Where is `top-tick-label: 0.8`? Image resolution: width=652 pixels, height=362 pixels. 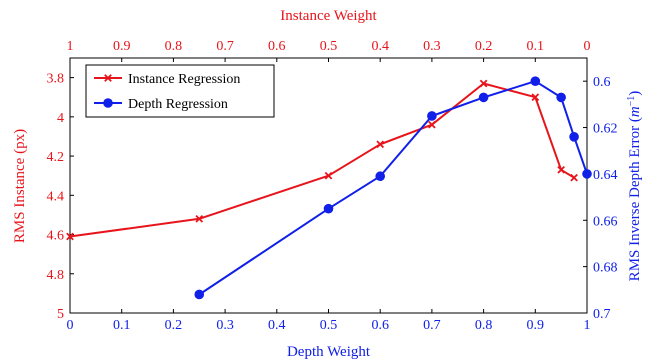 top-tick-label: 0.8 is located at coordinates (174, 46).